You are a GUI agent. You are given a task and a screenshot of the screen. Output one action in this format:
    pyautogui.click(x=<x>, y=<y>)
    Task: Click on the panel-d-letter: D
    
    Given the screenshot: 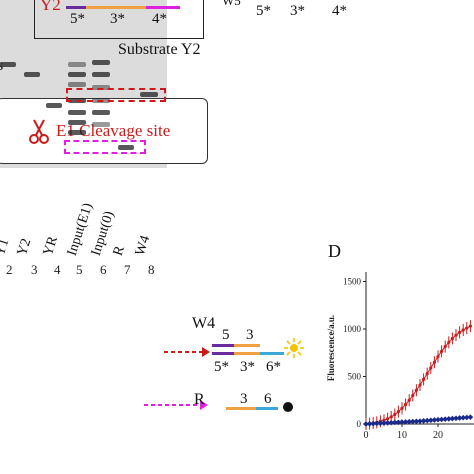 What is the action you would take?
    pyautogui.click(x=334, y=251)
    